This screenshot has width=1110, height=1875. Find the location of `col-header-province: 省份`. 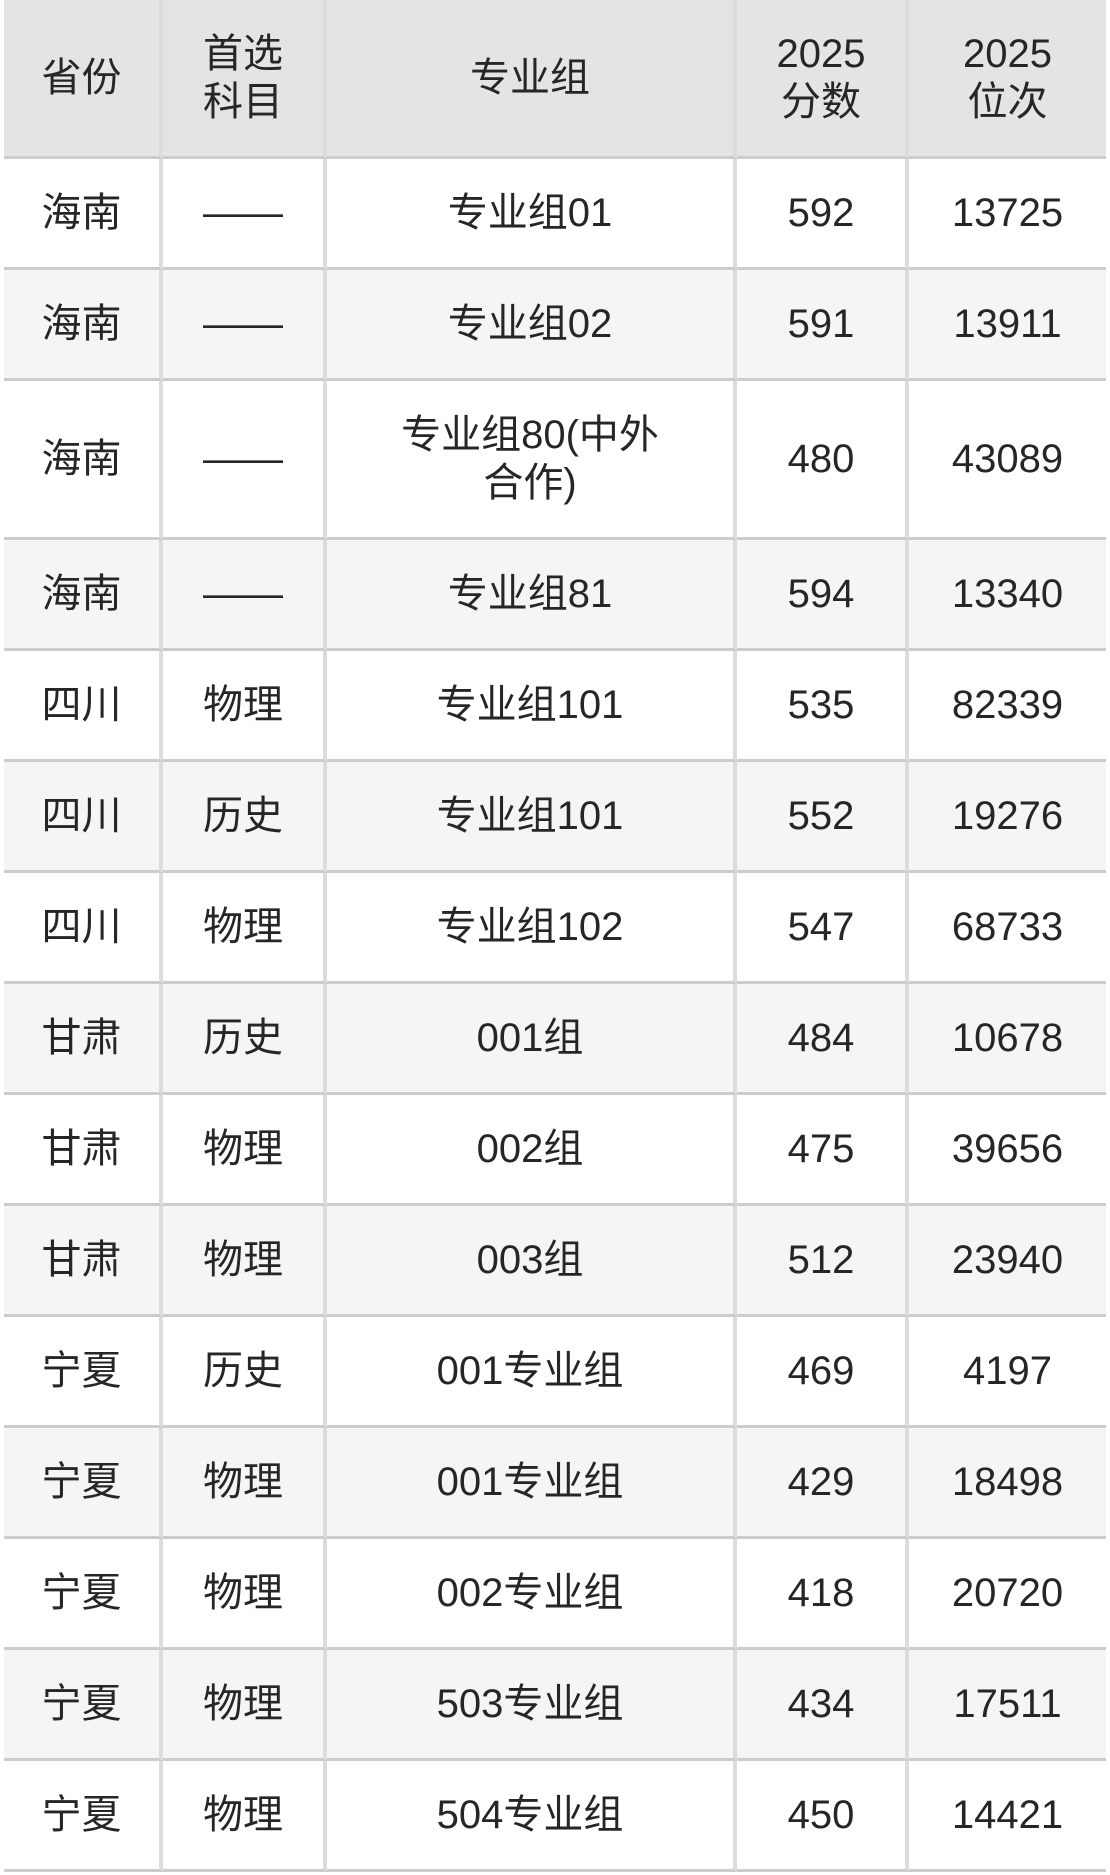

col-header-province: 省份 is located at coordinates (83, 79).